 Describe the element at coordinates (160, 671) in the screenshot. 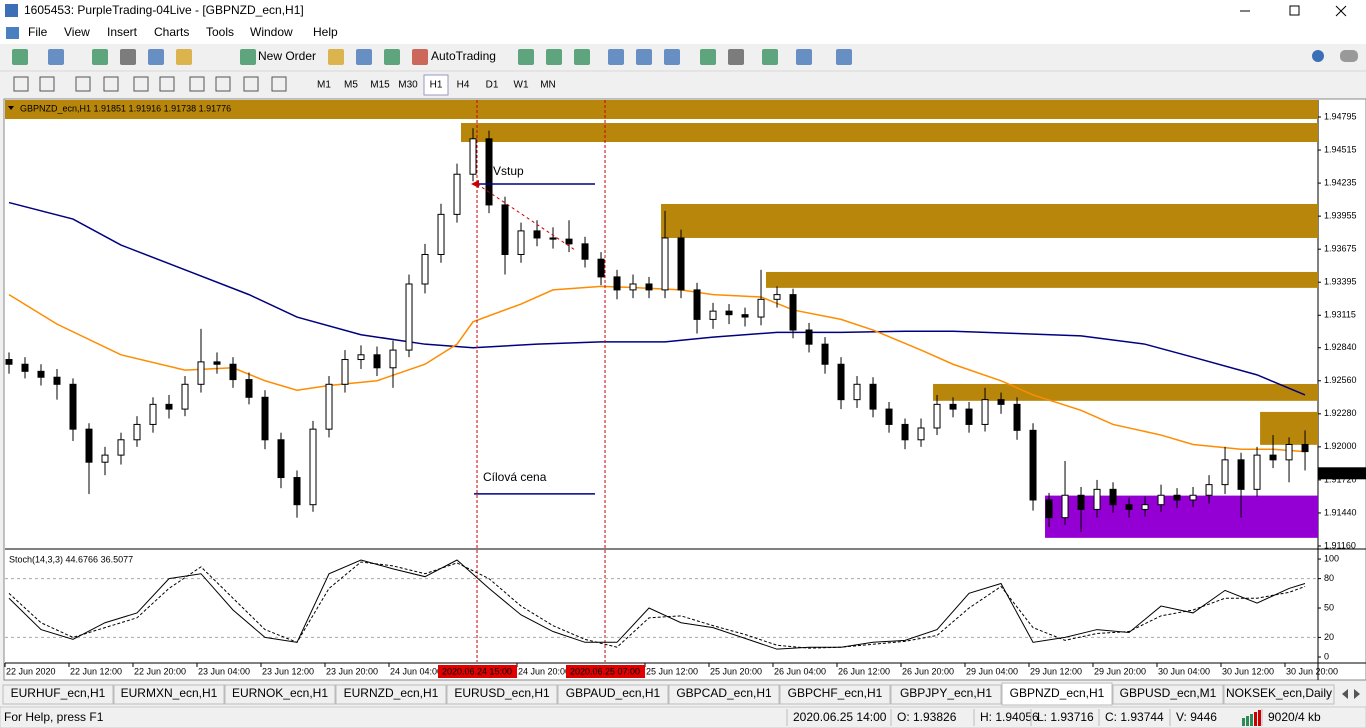

I see `x-tick-label: 22 Jun 20:00` at that location.